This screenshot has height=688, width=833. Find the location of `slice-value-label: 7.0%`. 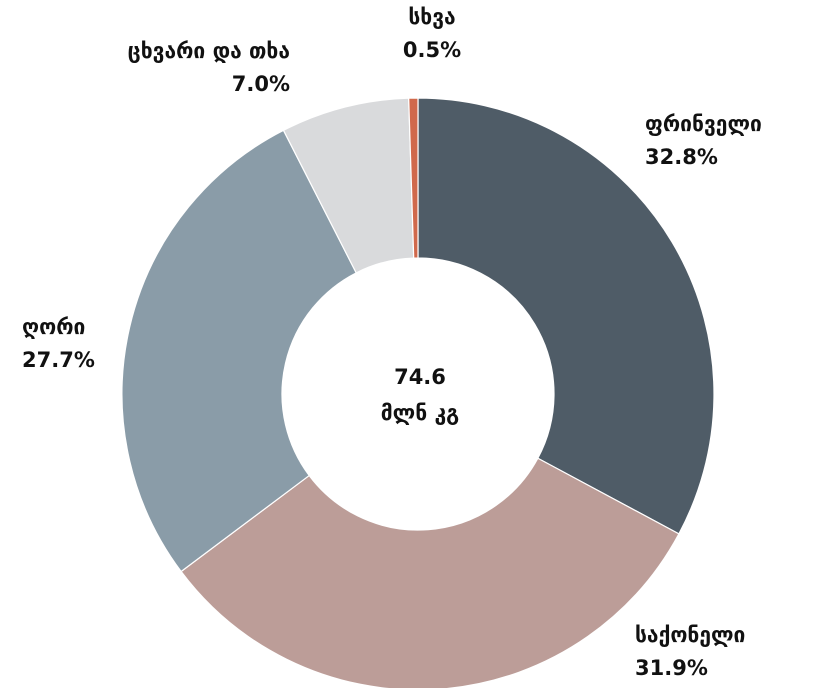

slice-value-label: 7.0% is located at coordinates (261, 84).